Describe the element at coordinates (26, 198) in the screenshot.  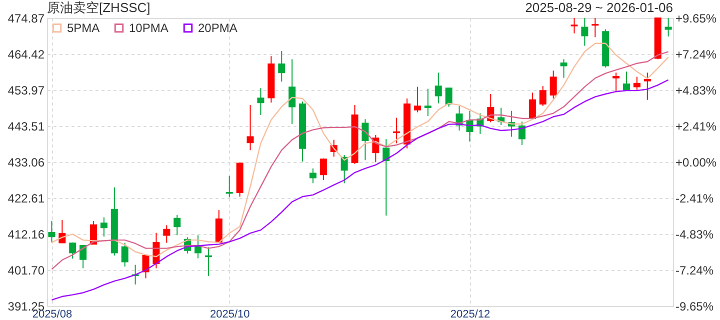
I see `y-tick-label: 422.61` at that location.